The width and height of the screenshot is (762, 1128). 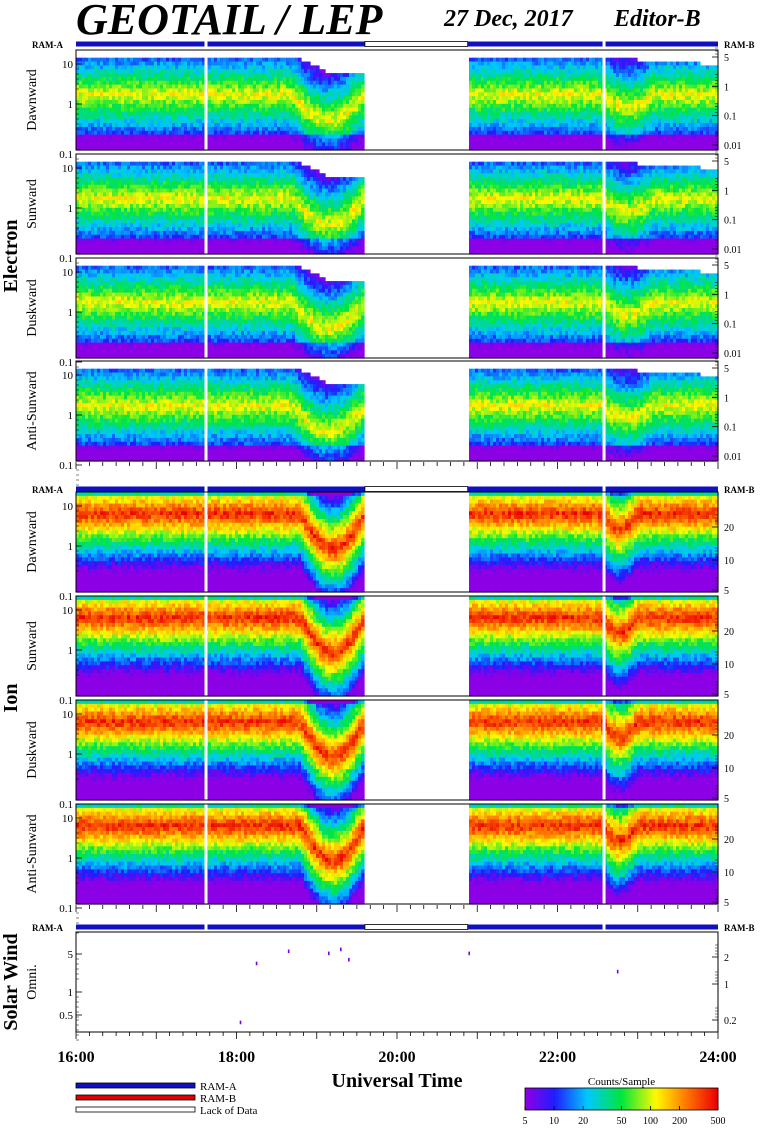 I want to click on electron-sunward-frame, so click(x=397, y=204).